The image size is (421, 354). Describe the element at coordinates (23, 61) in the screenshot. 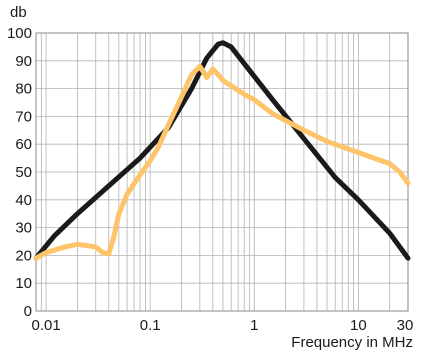

I see `y-tick-label: 90` at that location.